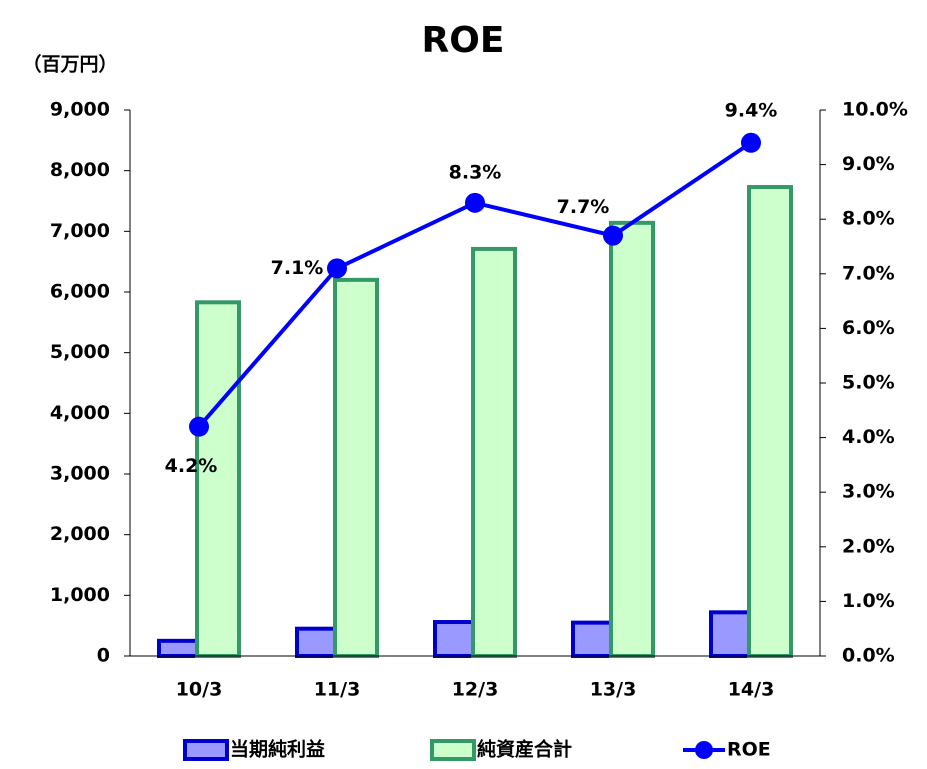  I want to click on y2-tick-label: 4.0%, so click(868, 437).